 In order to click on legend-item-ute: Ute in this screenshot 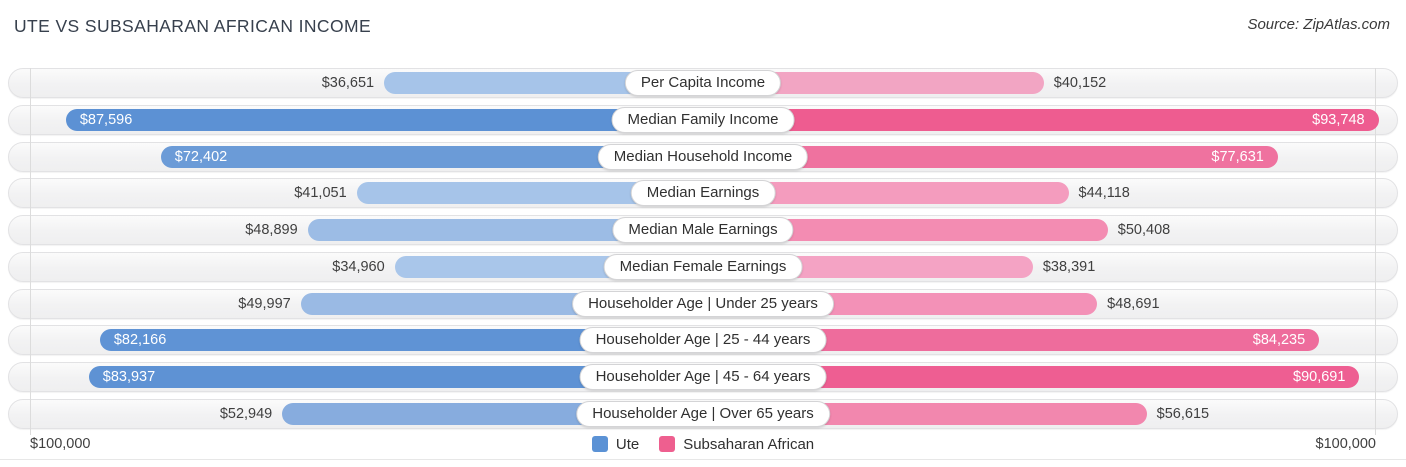, I will do `click(615, 444)`.